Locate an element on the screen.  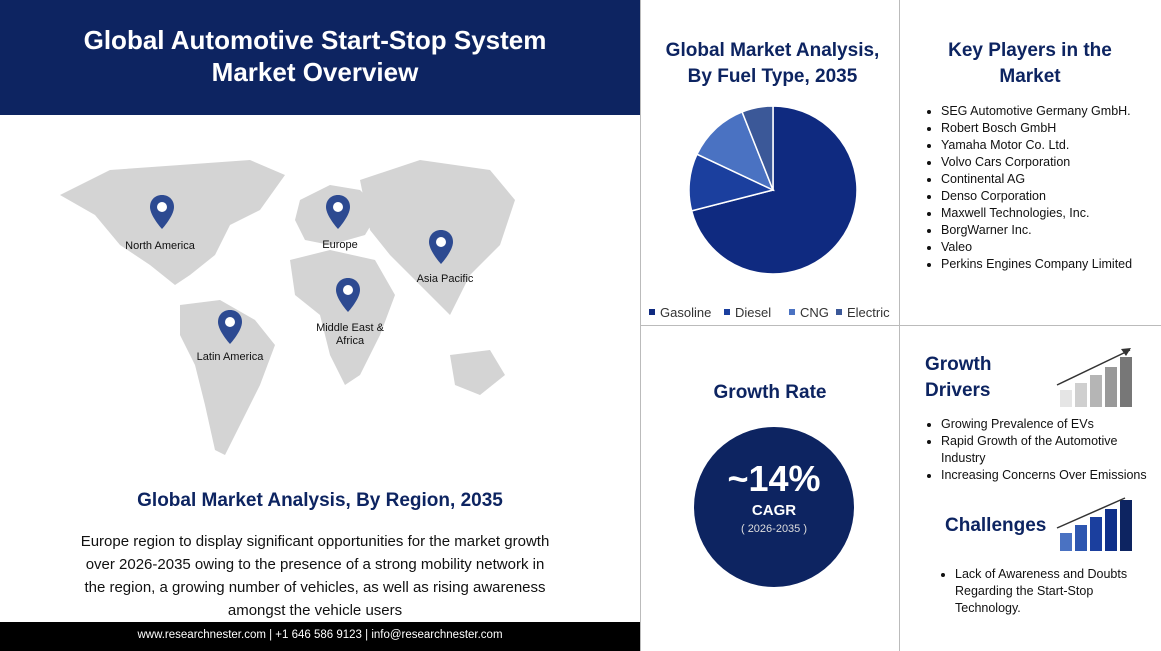
list-item: Increasing Concerns Over Emissions is located at coordinates (1051, 475).